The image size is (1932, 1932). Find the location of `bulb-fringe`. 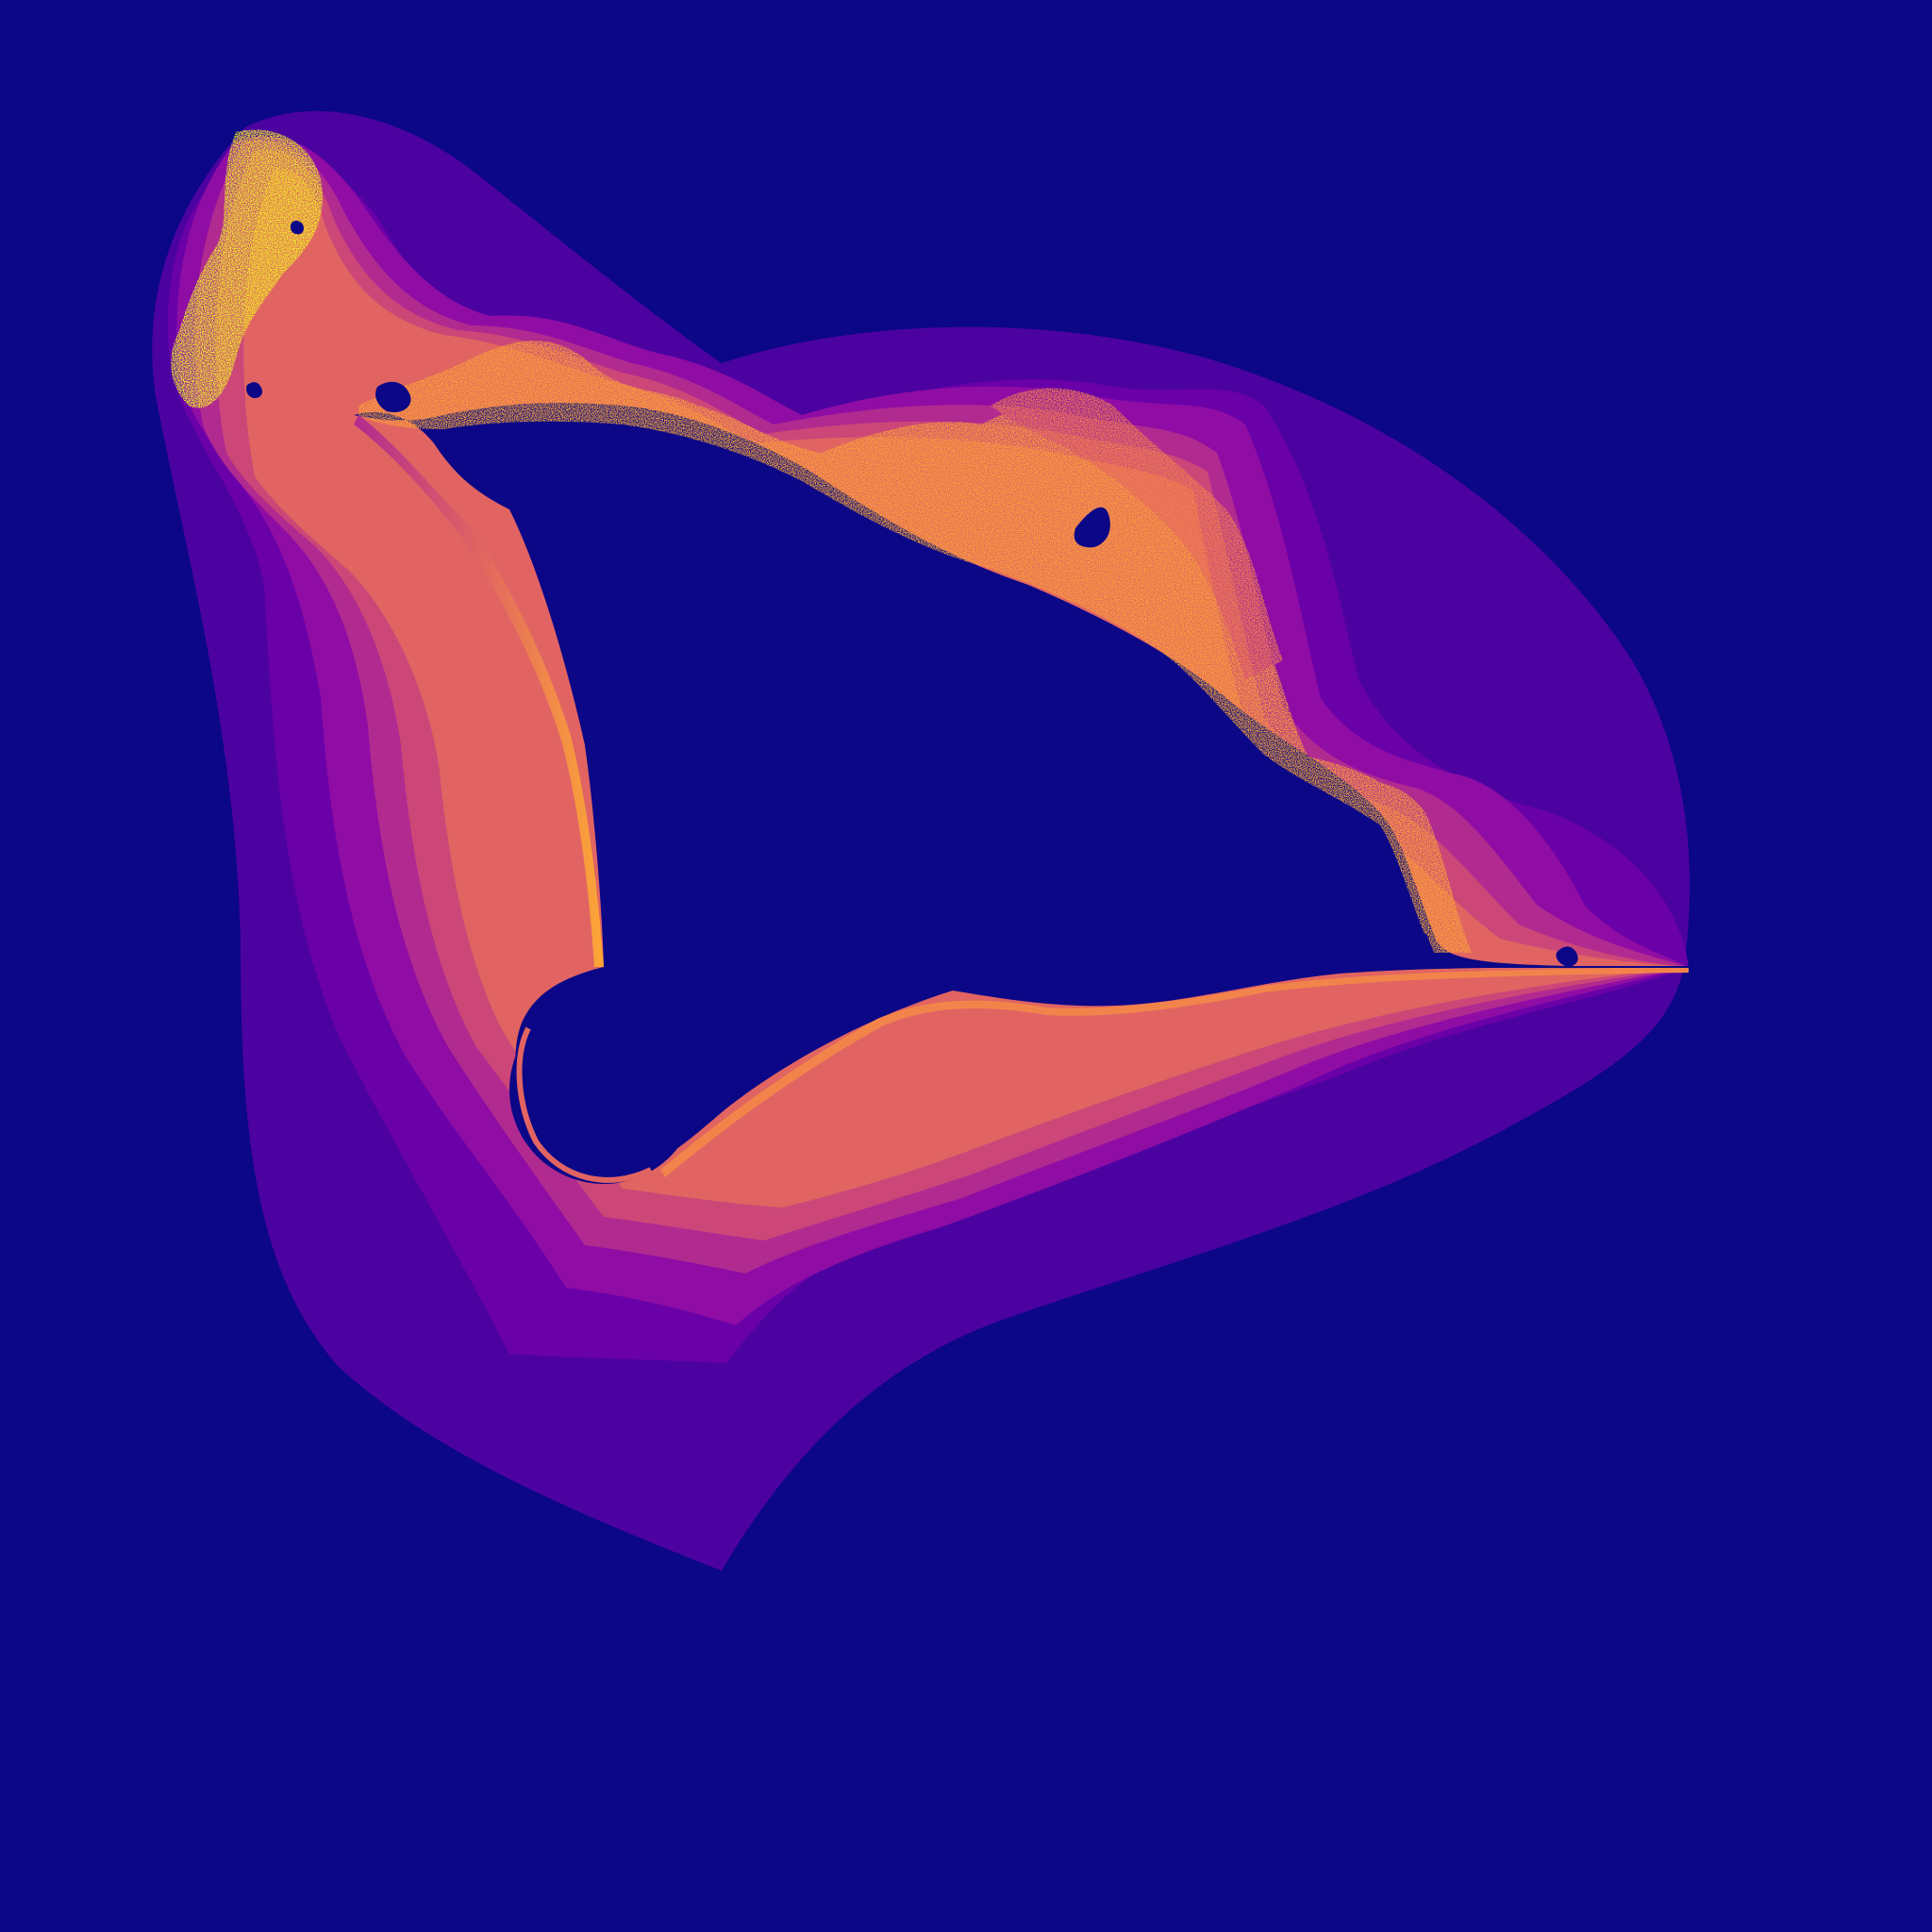

bulb-fringe is located at coordinates (584, 1104).